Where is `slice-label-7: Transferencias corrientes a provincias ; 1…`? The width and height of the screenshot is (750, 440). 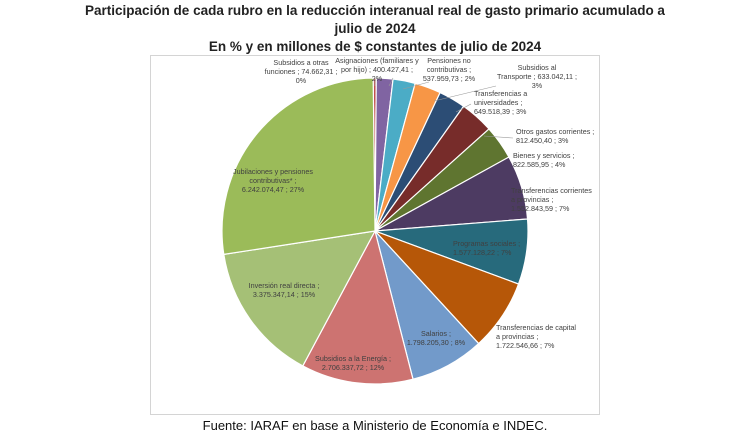 slice-label-7: Transferencias corrientes a provincias ; 1… is located at coordinates (551, 199).